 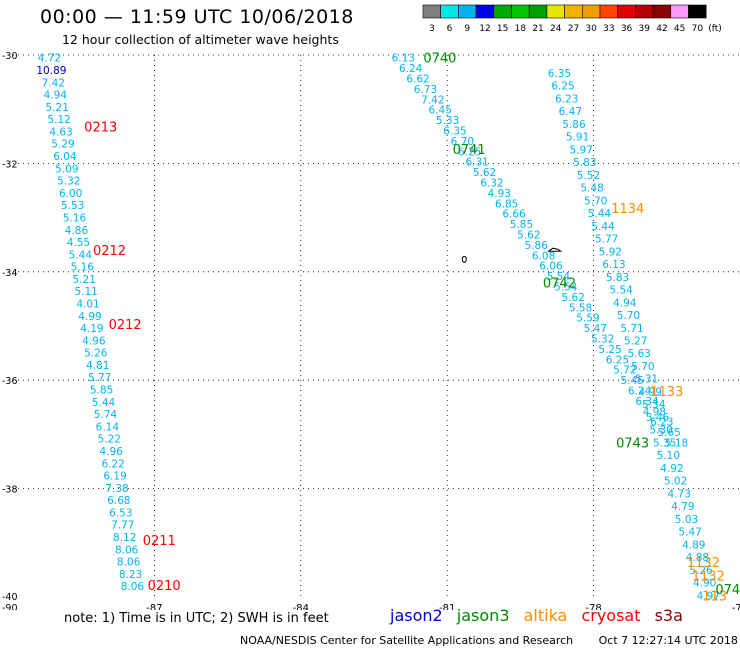 What do you see at coordinates (87, 305) in the screenshot?
I see `swh-value: 4.01` at bounding box center [87, 305].